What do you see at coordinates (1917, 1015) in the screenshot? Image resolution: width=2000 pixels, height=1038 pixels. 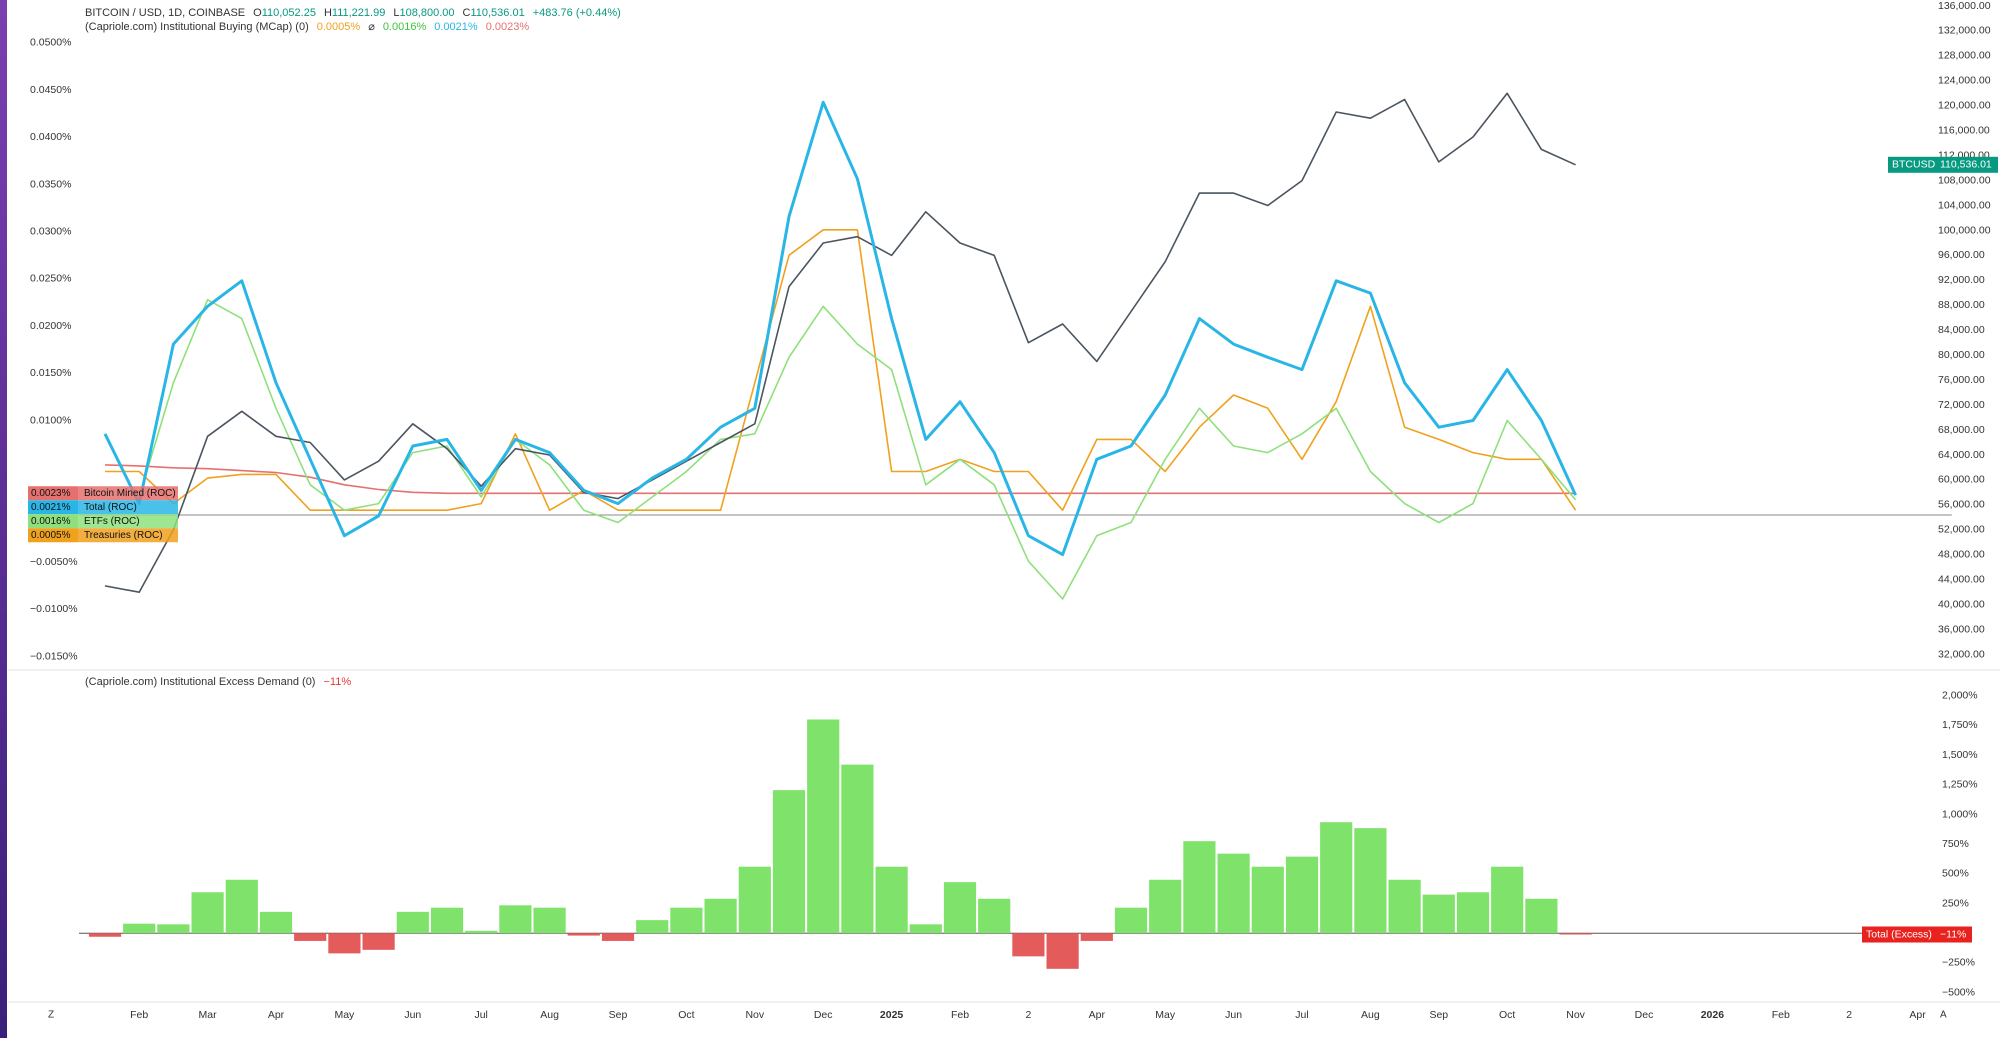 I see `x-tick-label: Apr` at bounding box center [1917, 1015].